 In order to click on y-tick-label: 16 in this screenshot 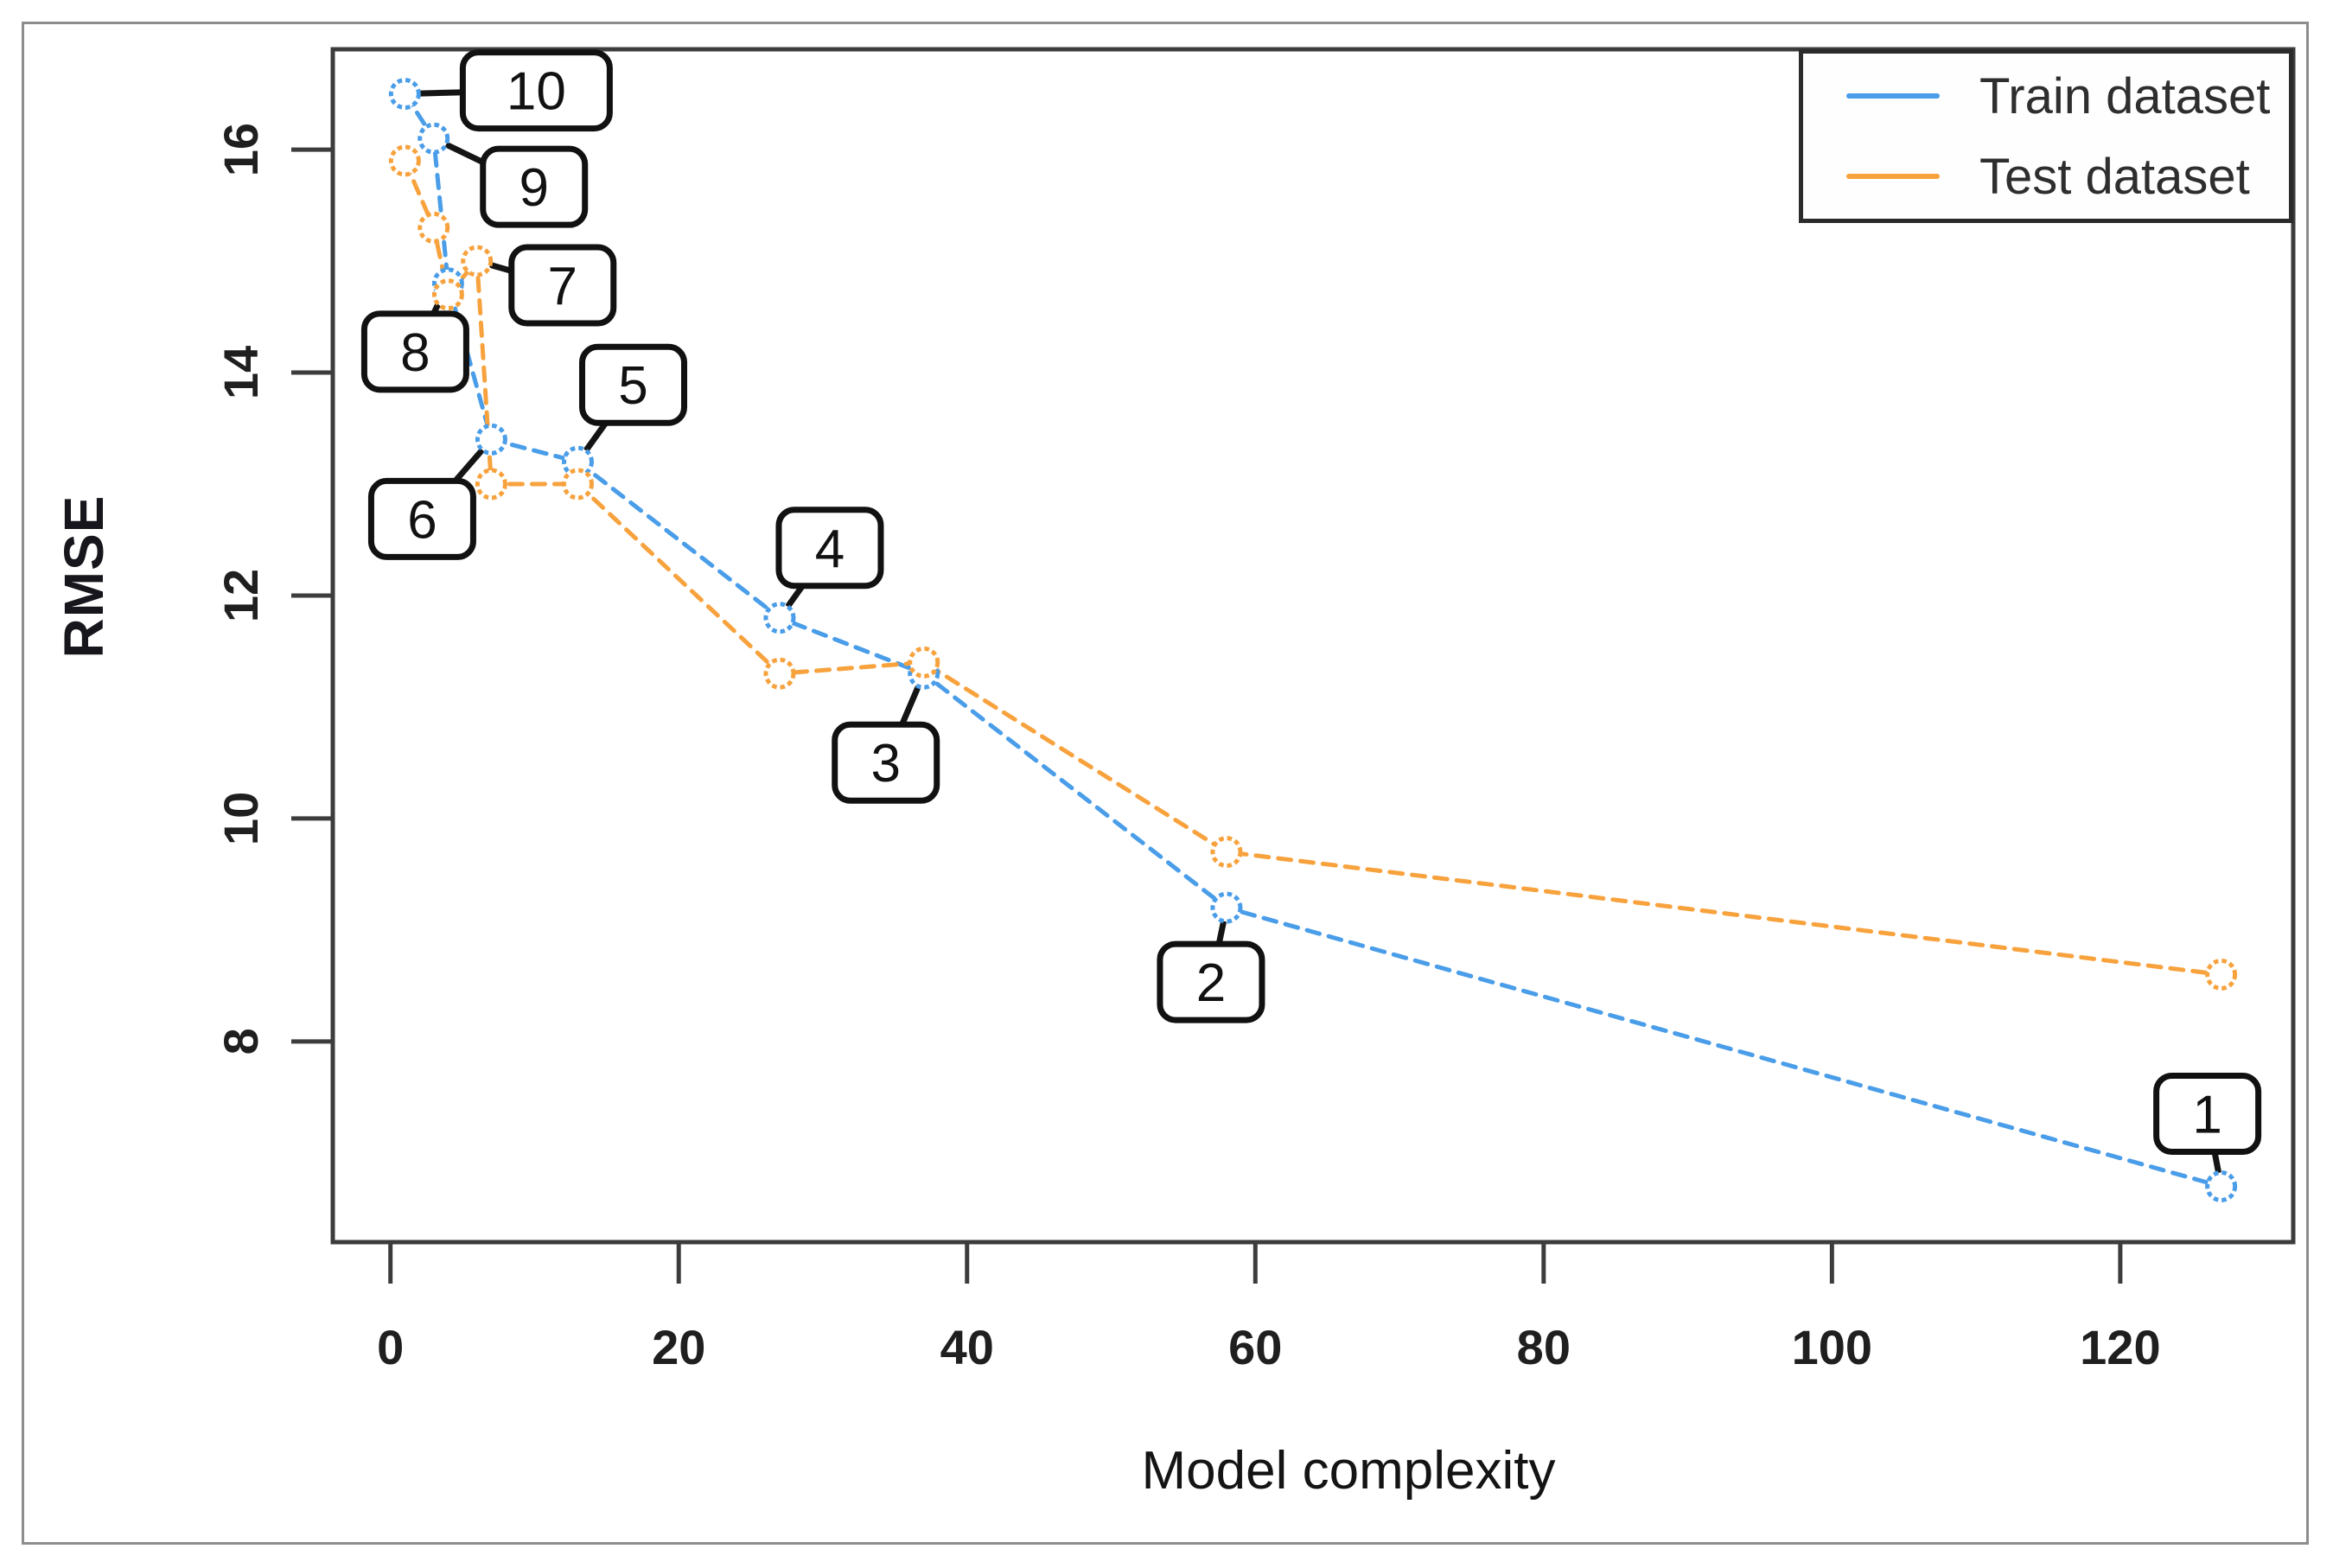, I will do `click(241, 150)`.